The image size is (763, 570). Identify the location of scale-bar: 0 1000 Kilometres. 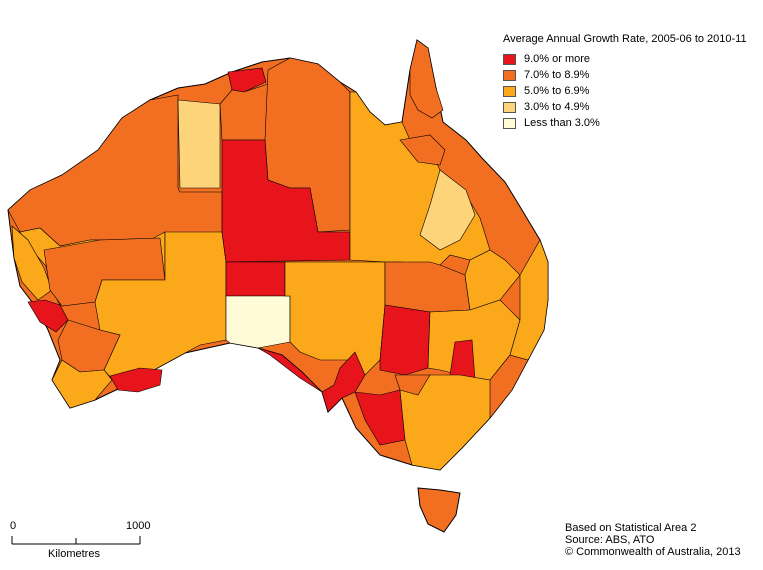
(80, 539).